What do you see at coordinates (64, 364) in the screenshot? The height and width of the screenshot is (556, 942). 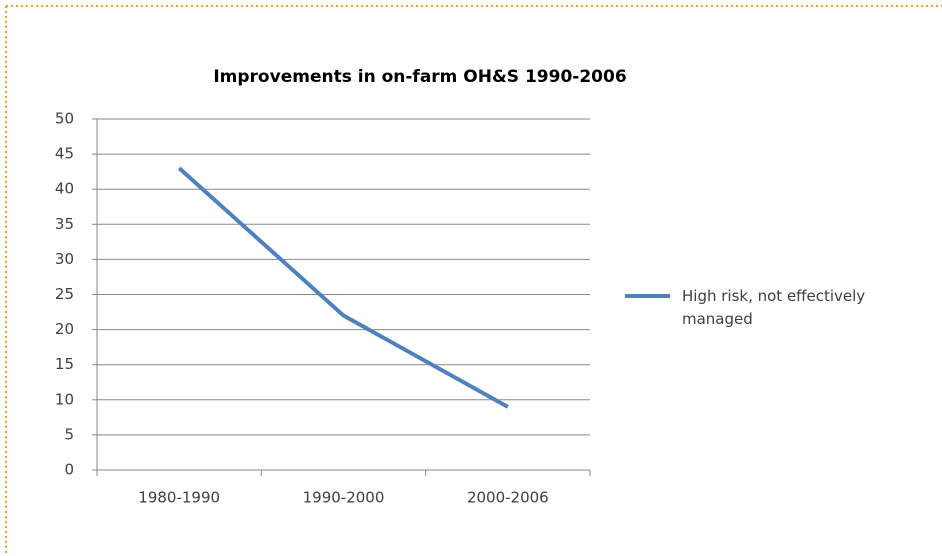 I see `y-tick-label: 15` at bounding box center [64, 364].